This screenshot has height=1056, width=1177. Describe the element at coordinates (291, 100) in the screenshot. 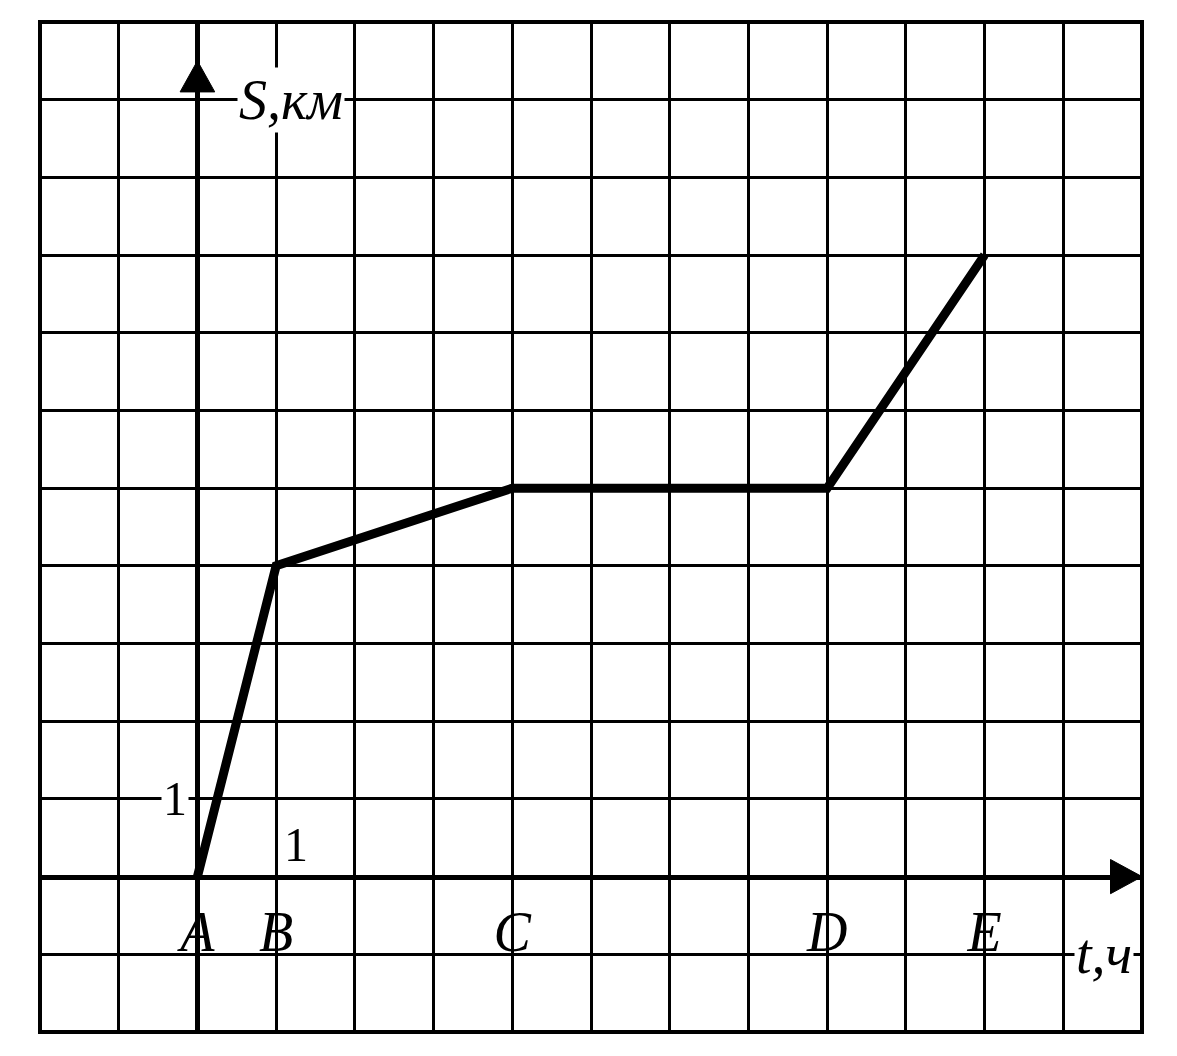

I see `y-axis-title: S,км` at that location.